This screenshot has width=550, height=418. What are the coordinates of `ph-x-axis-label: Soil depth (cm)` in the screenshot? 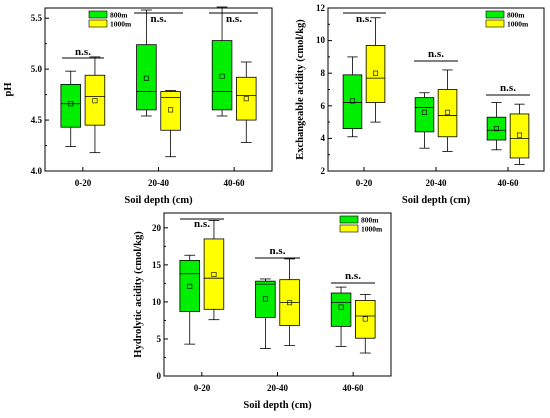 It's located at (158, 200).